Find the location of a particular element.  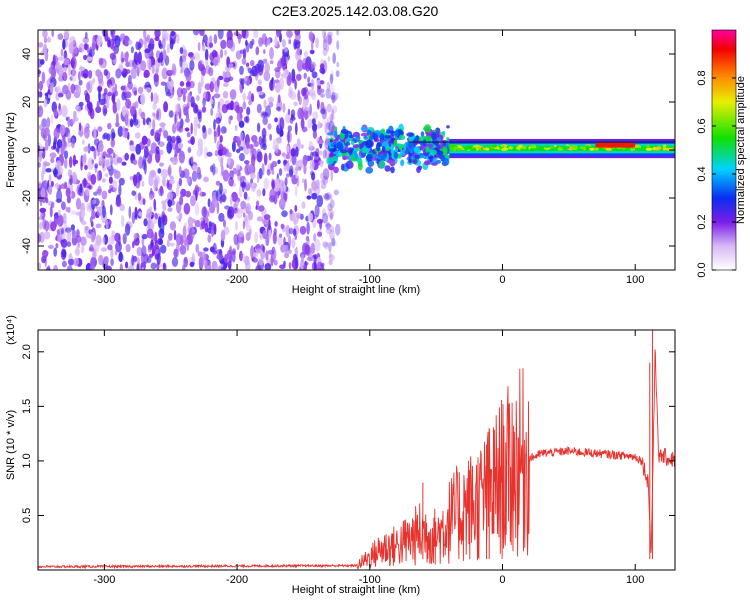

y-tick-label: 20 is located at coordinates (27, 102).